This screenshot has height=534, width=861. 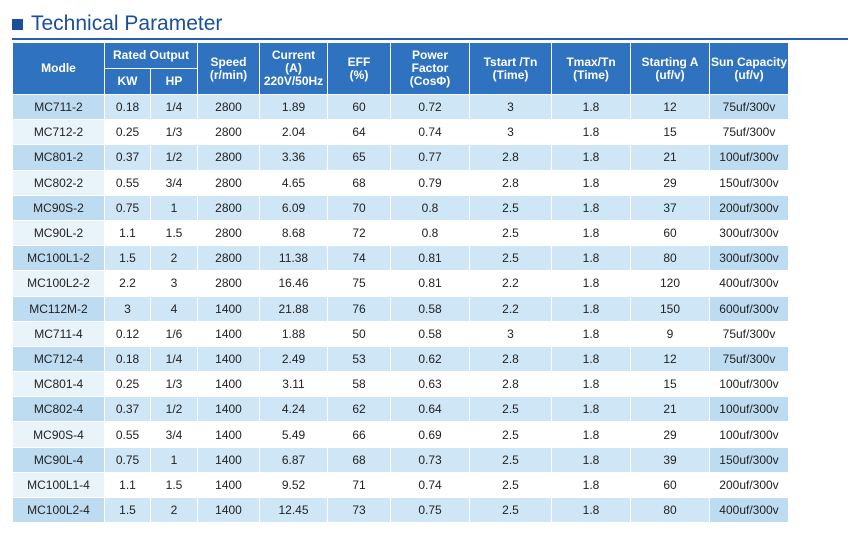 What do you see at coordinates (293, 233) in the screenshot?
I see `cell-current: 8.68` at bounding box center [293, 233].